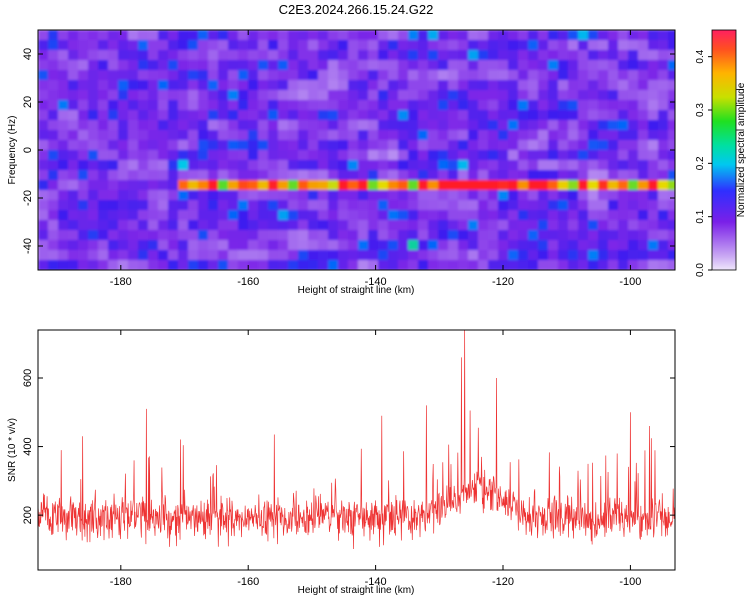 The width and height of the screenshot is (750, 600). I want to click on plot-title: C2E3.2024.266.15.24.G22, so click(356, 9).